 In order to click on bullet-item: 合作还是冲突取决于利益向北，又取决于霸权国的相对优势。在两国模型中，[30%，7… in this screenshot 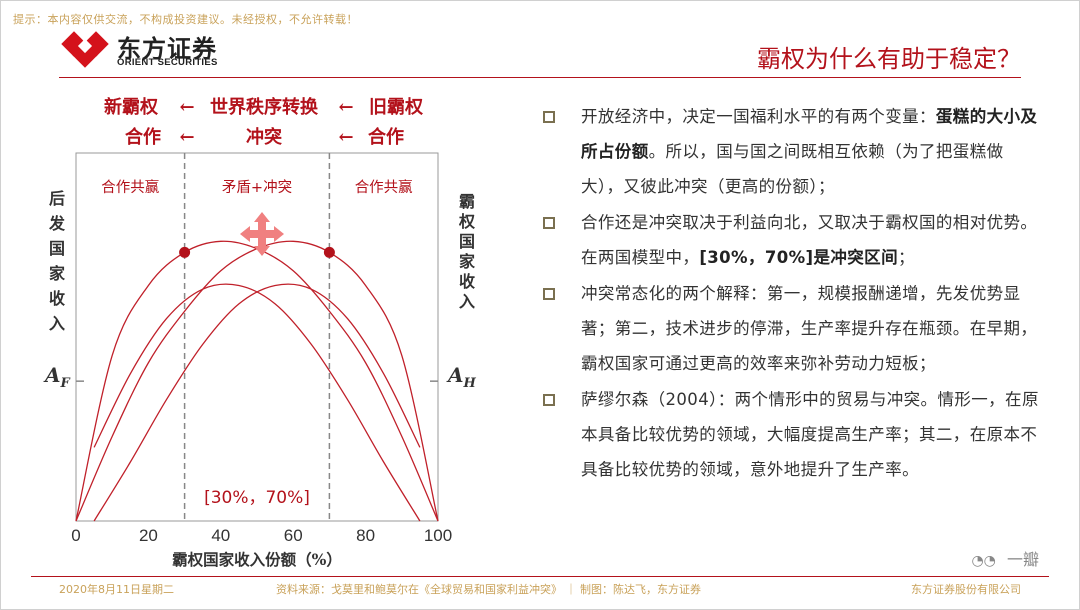, I will do `click(789, 240)`.